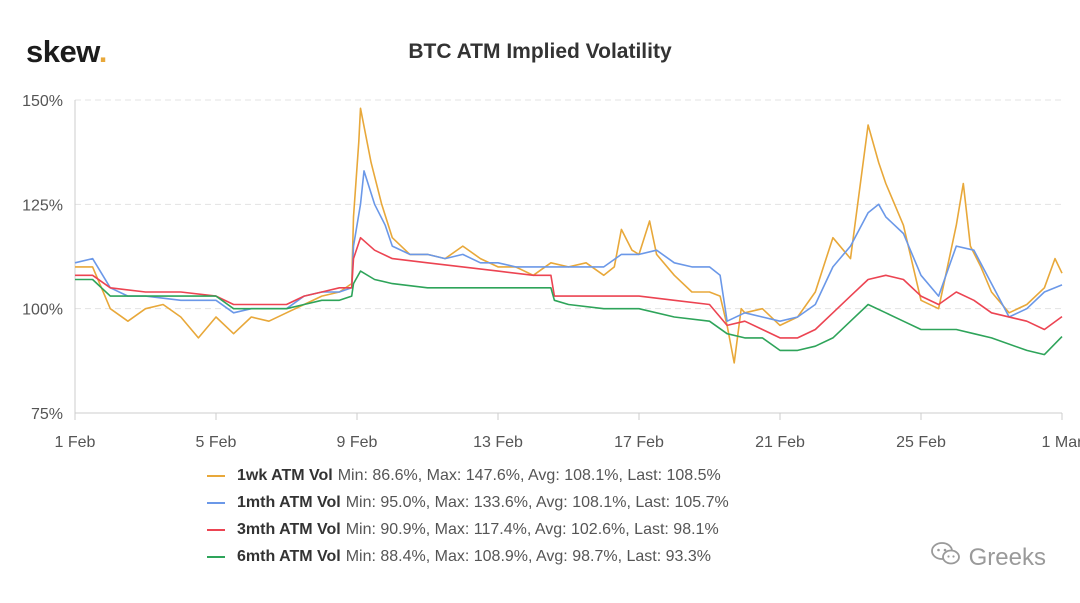 The width and height of the screenshot is (1080, 603). What do you see at coordinates (945, 557) in the screenshot?
I see `wechat-icon` at bounding box center [945, 557].